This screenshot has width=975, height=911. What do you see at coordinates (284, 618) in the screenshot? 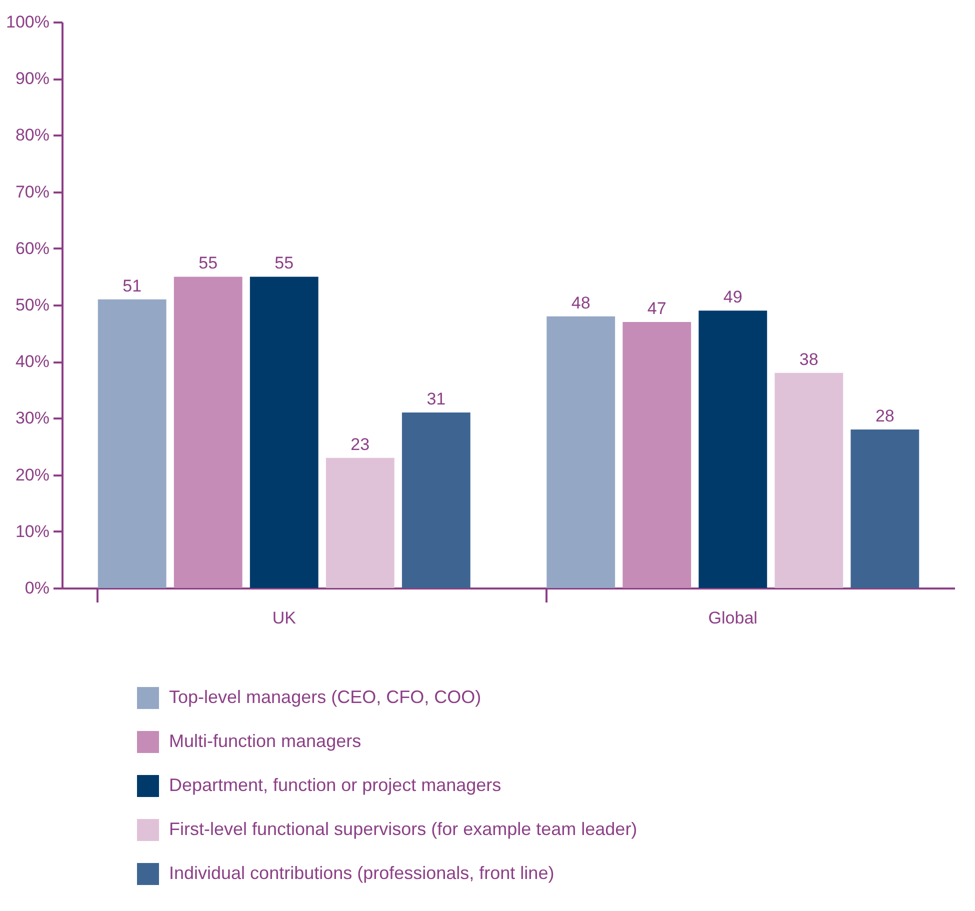
I see `x-tick-label: UK` at bounding box center [284, 618].